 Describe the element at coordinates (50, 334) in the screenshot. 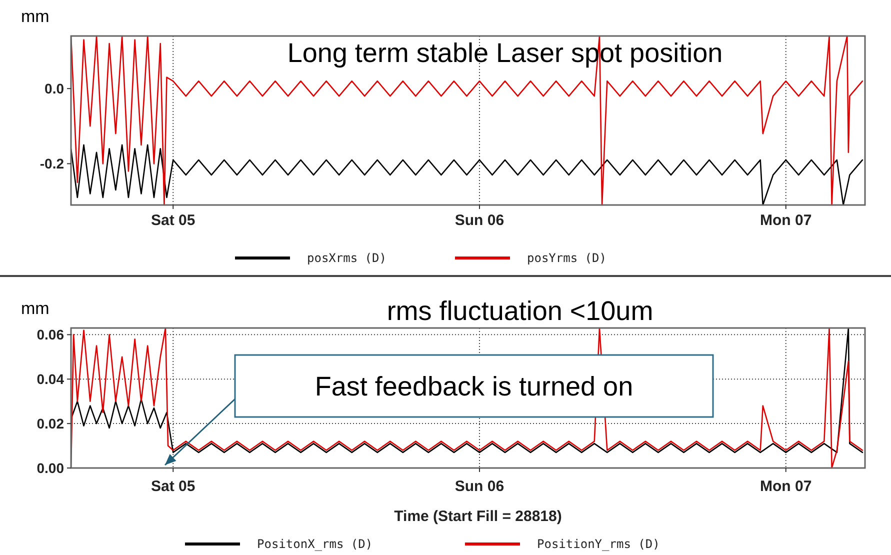

I see `y-tick-label: 0.06` at that location.